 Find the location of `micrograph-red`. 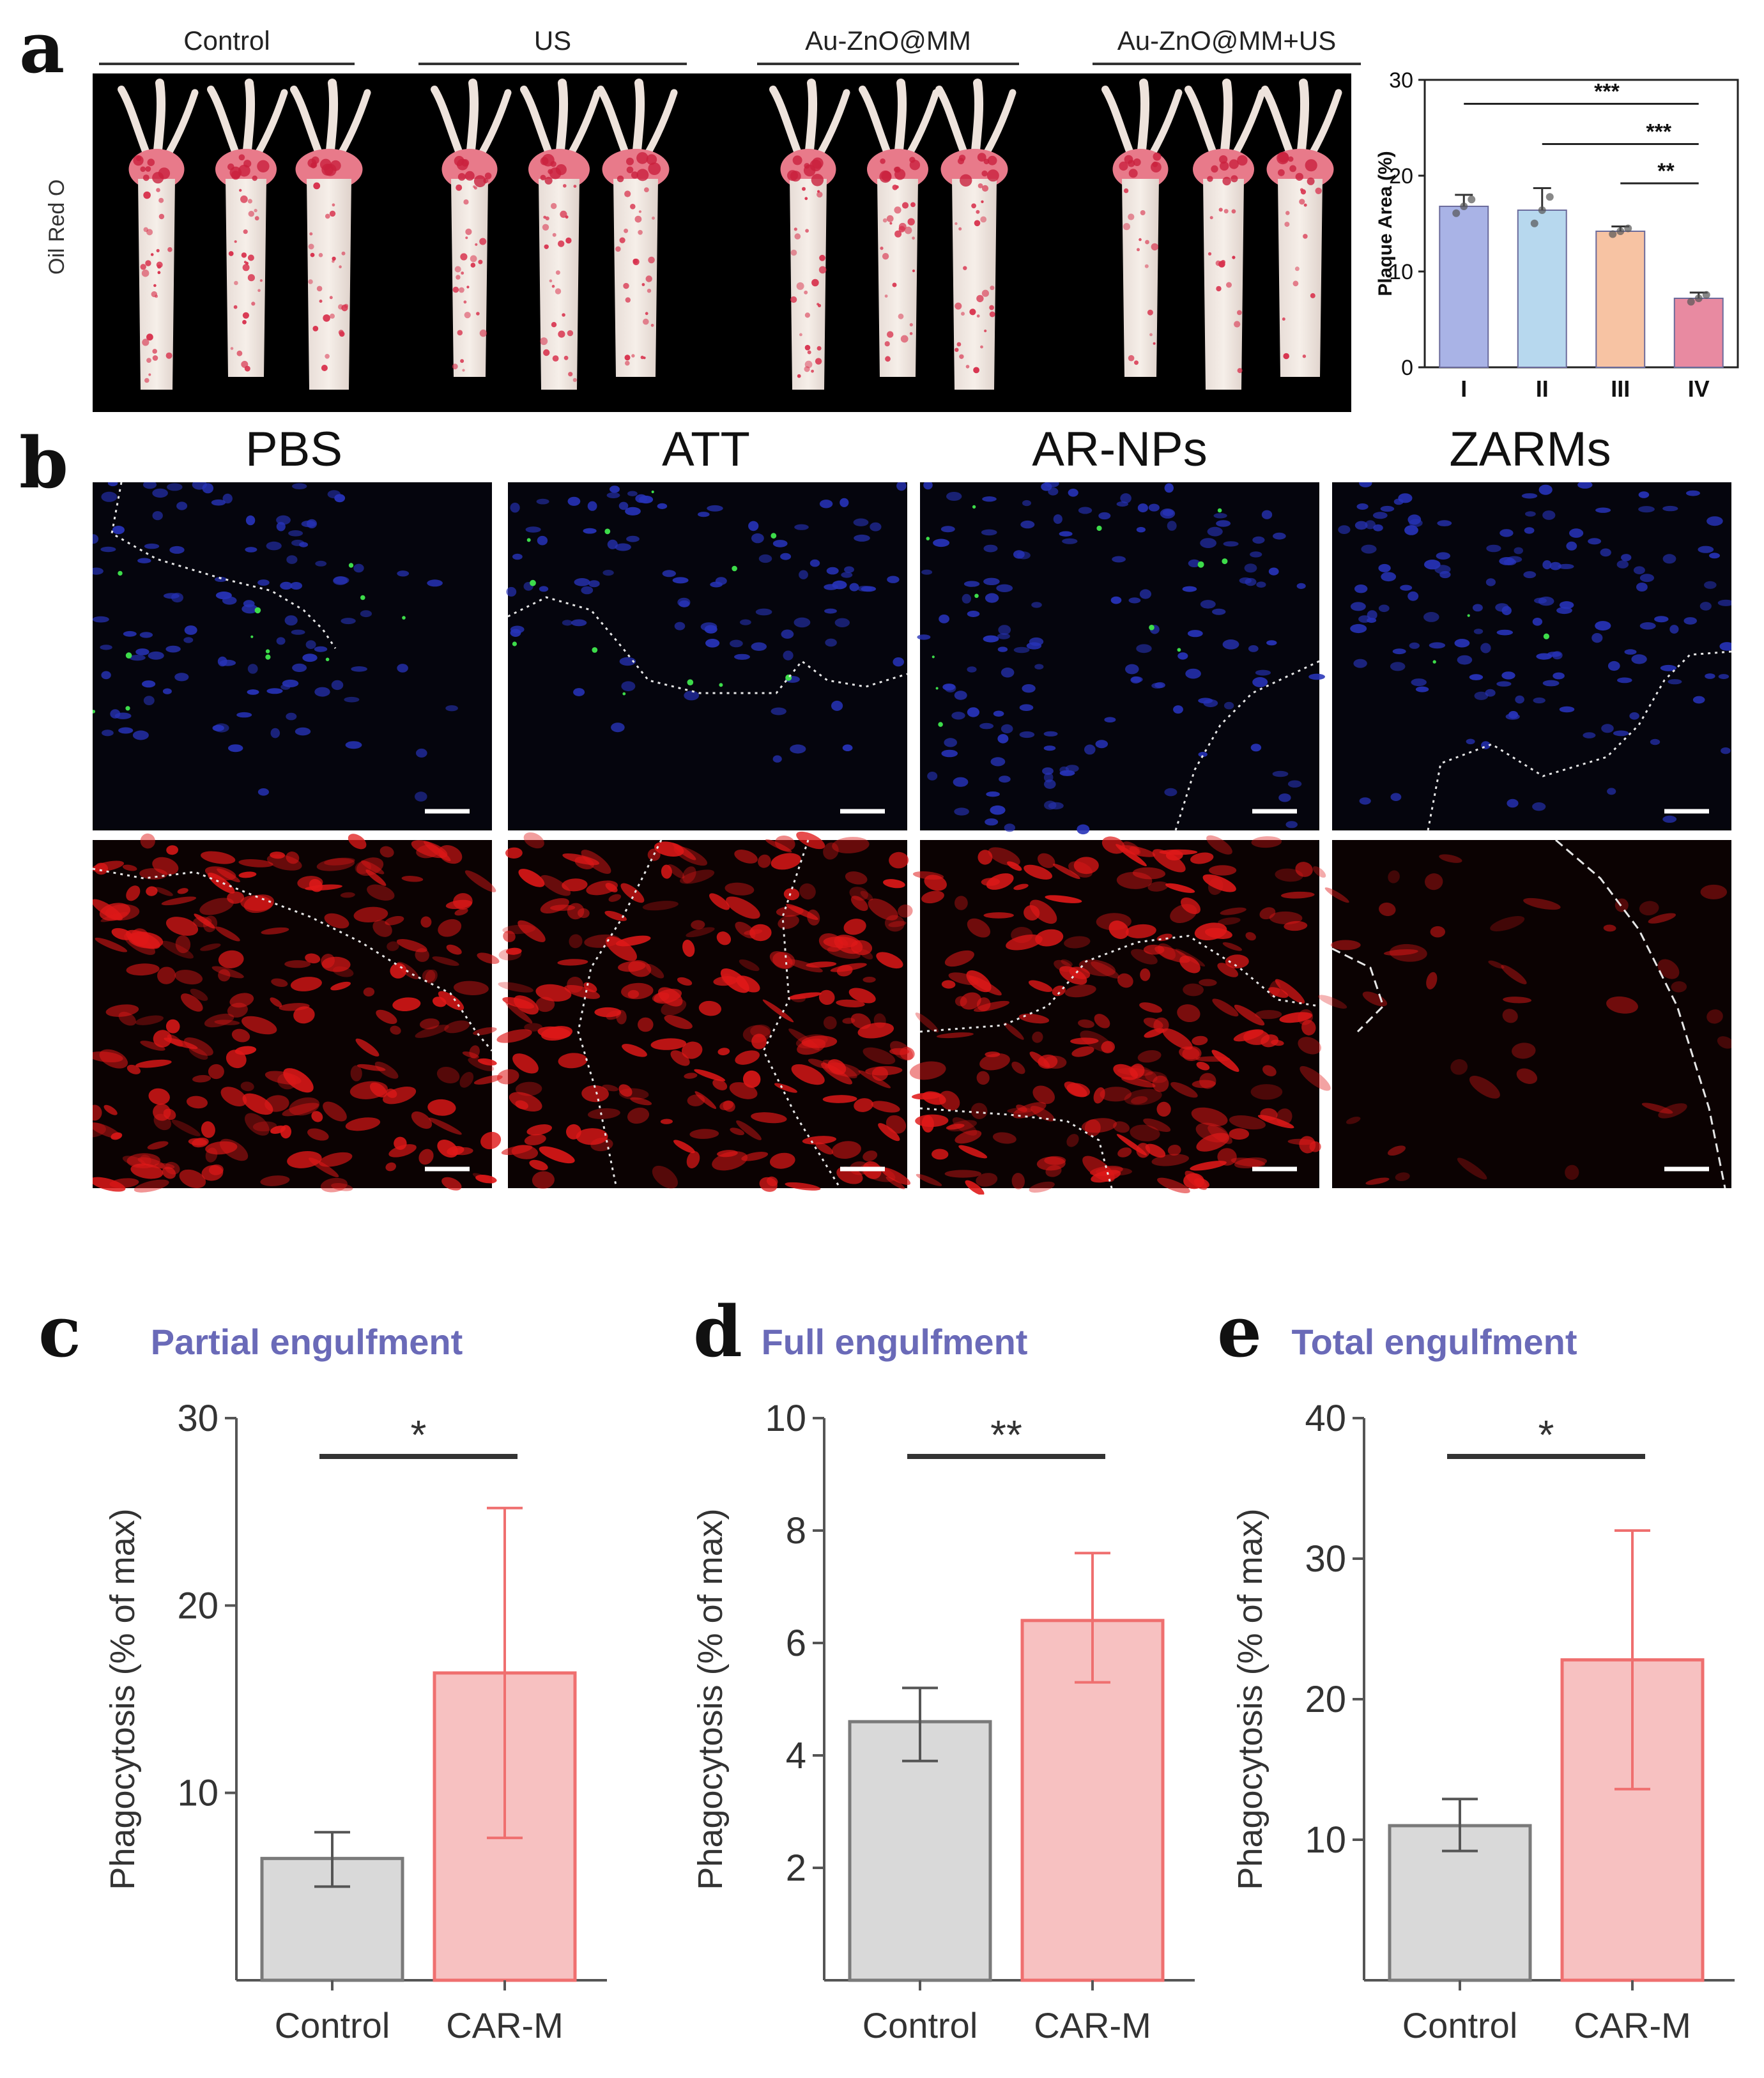

micrograph-red is located at coordinates (1120, 1015).